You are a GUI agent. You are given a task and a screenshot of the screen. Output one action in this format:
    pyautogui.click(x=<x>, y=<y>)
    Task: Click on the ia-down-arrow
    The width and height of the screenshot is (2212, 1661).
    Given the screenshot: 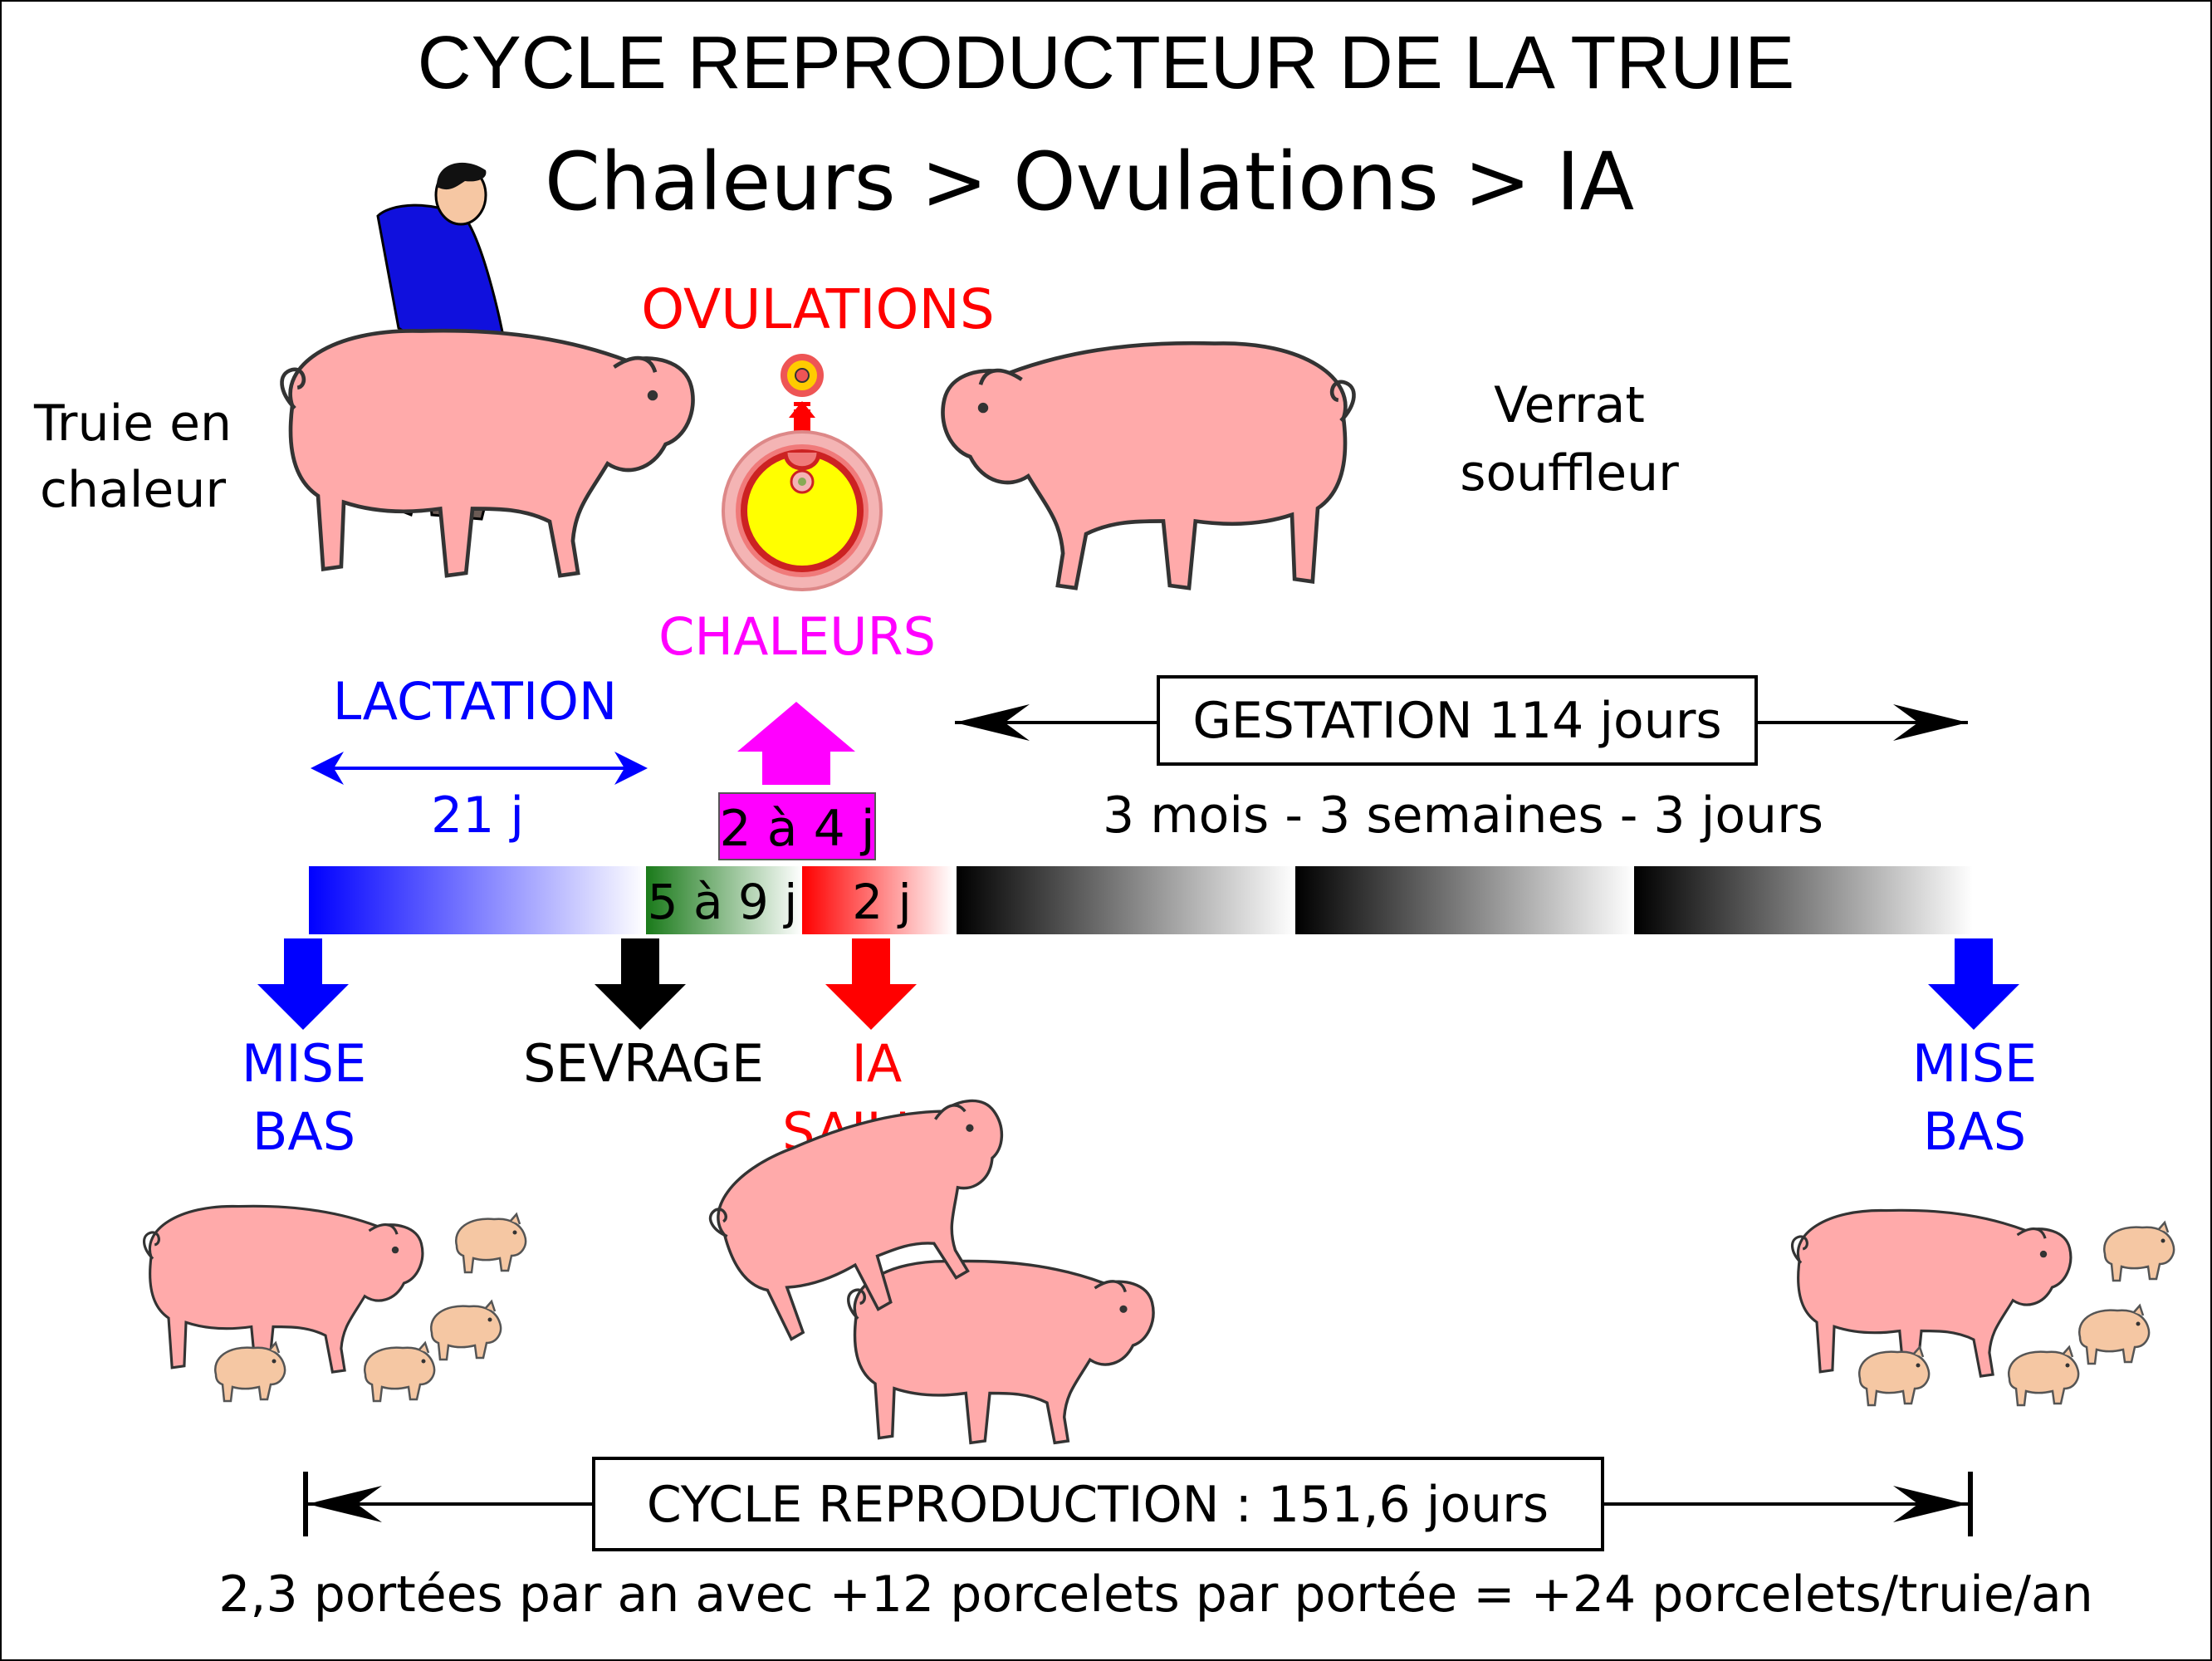 What is the action you would take?
    pyautogui.click(x=871, y=984)
    